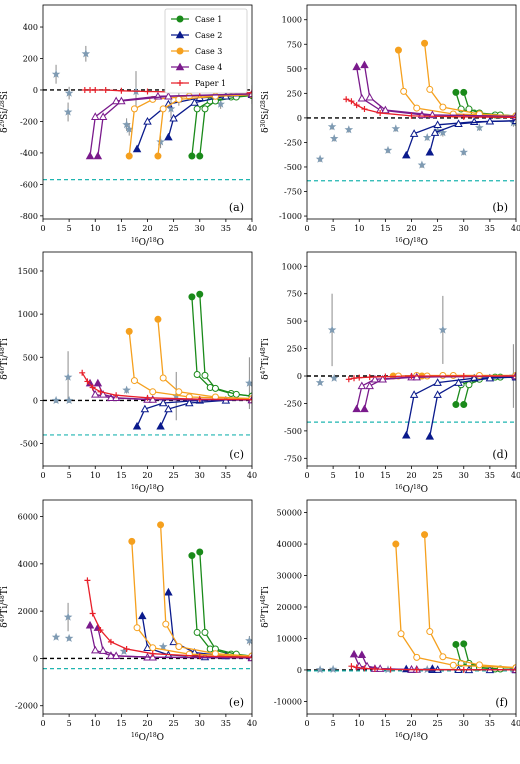 The height and width of the screenshot is (764, 520). What do you see at coordinates (226, 475) in the screenshot?
I see `x-tick-label: 35` at bounding box center [226, 475].